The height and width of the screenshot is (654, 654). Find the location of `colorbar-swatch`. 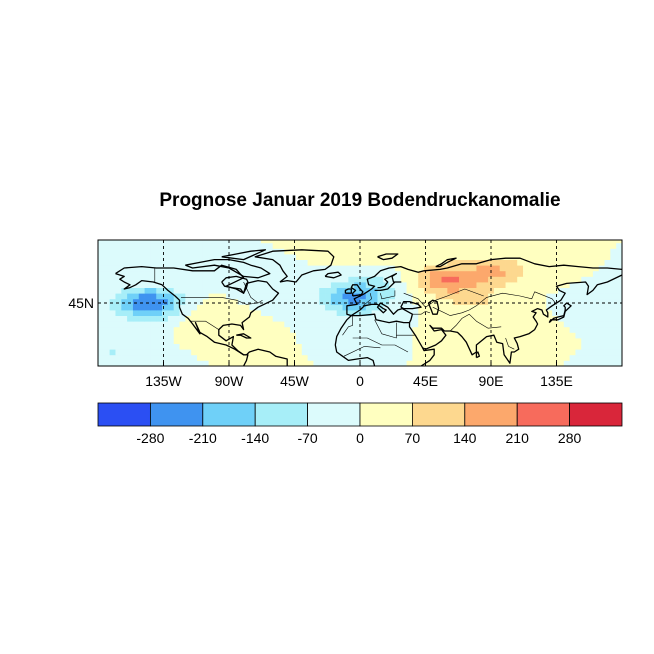

colorbar-swatch is located at coordinates (491, 414).